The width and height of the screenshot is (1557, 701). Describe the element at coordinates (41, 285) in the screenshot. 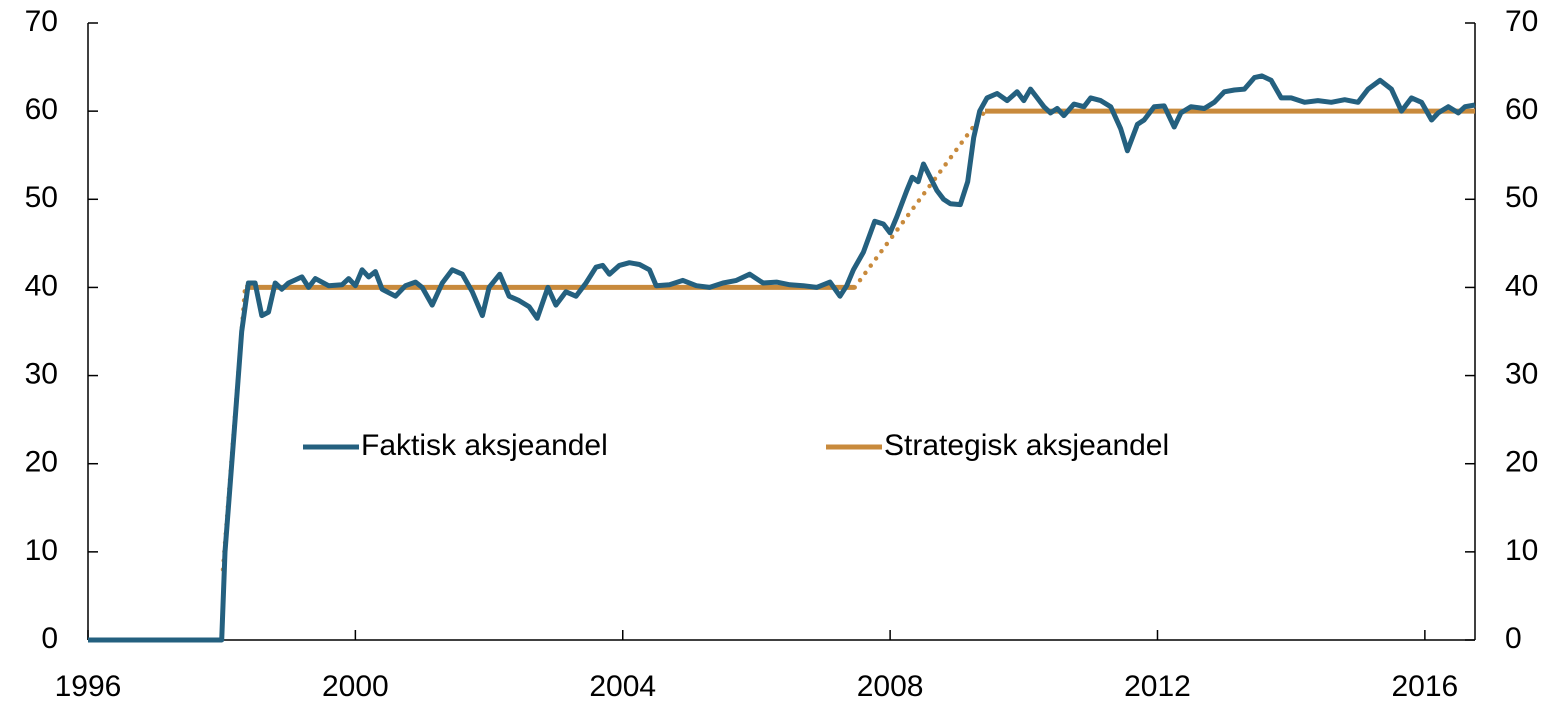

I see `y-tick-label: 40` at that location.